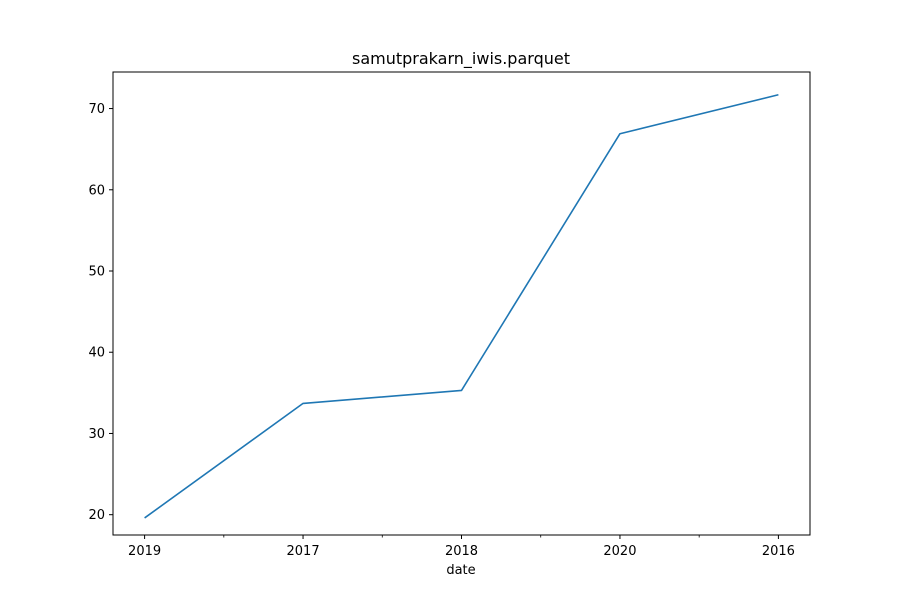 This screenshot has width=900, height=600. I want to click on chart-title: samutprakarn_iwis.parquet, so click(461, 59).